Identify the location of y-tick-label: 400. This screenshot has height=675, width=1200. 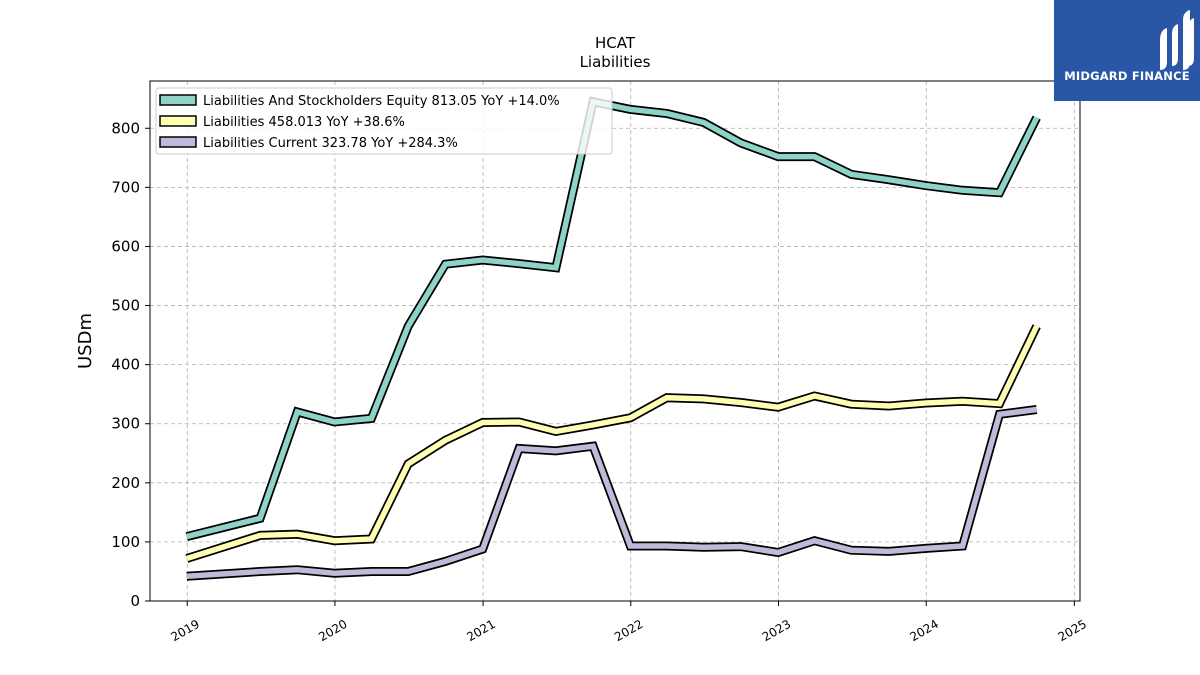
(125, 365).